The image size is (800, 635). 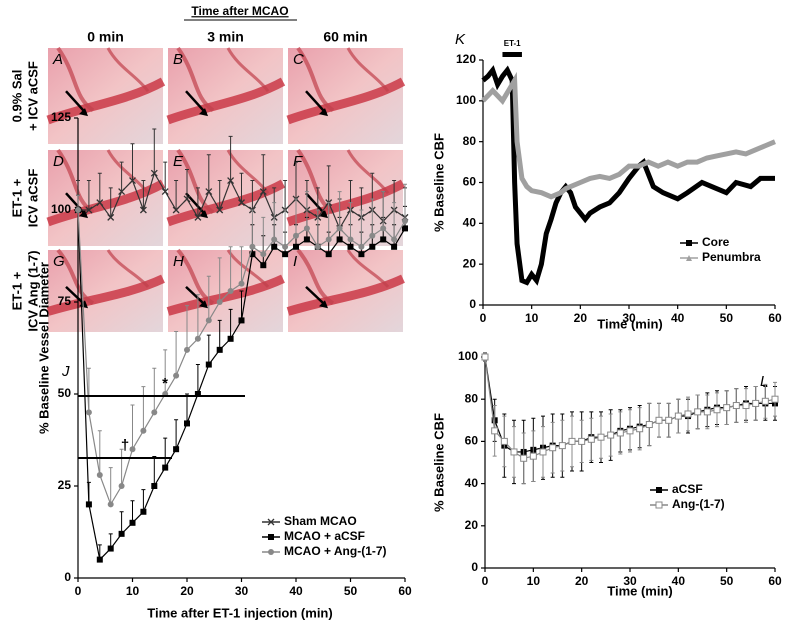 What do you see at coordinates (775, 581) in the screenshot?
I see `x-tick-label: 60` at bounding box center [775, 581].